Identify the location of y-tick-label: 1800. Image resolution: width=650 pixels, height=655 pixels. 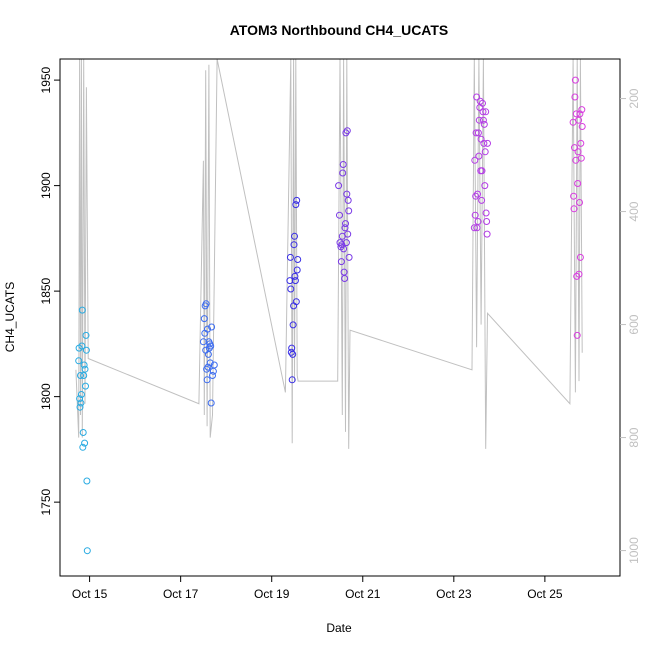
(46, 396).